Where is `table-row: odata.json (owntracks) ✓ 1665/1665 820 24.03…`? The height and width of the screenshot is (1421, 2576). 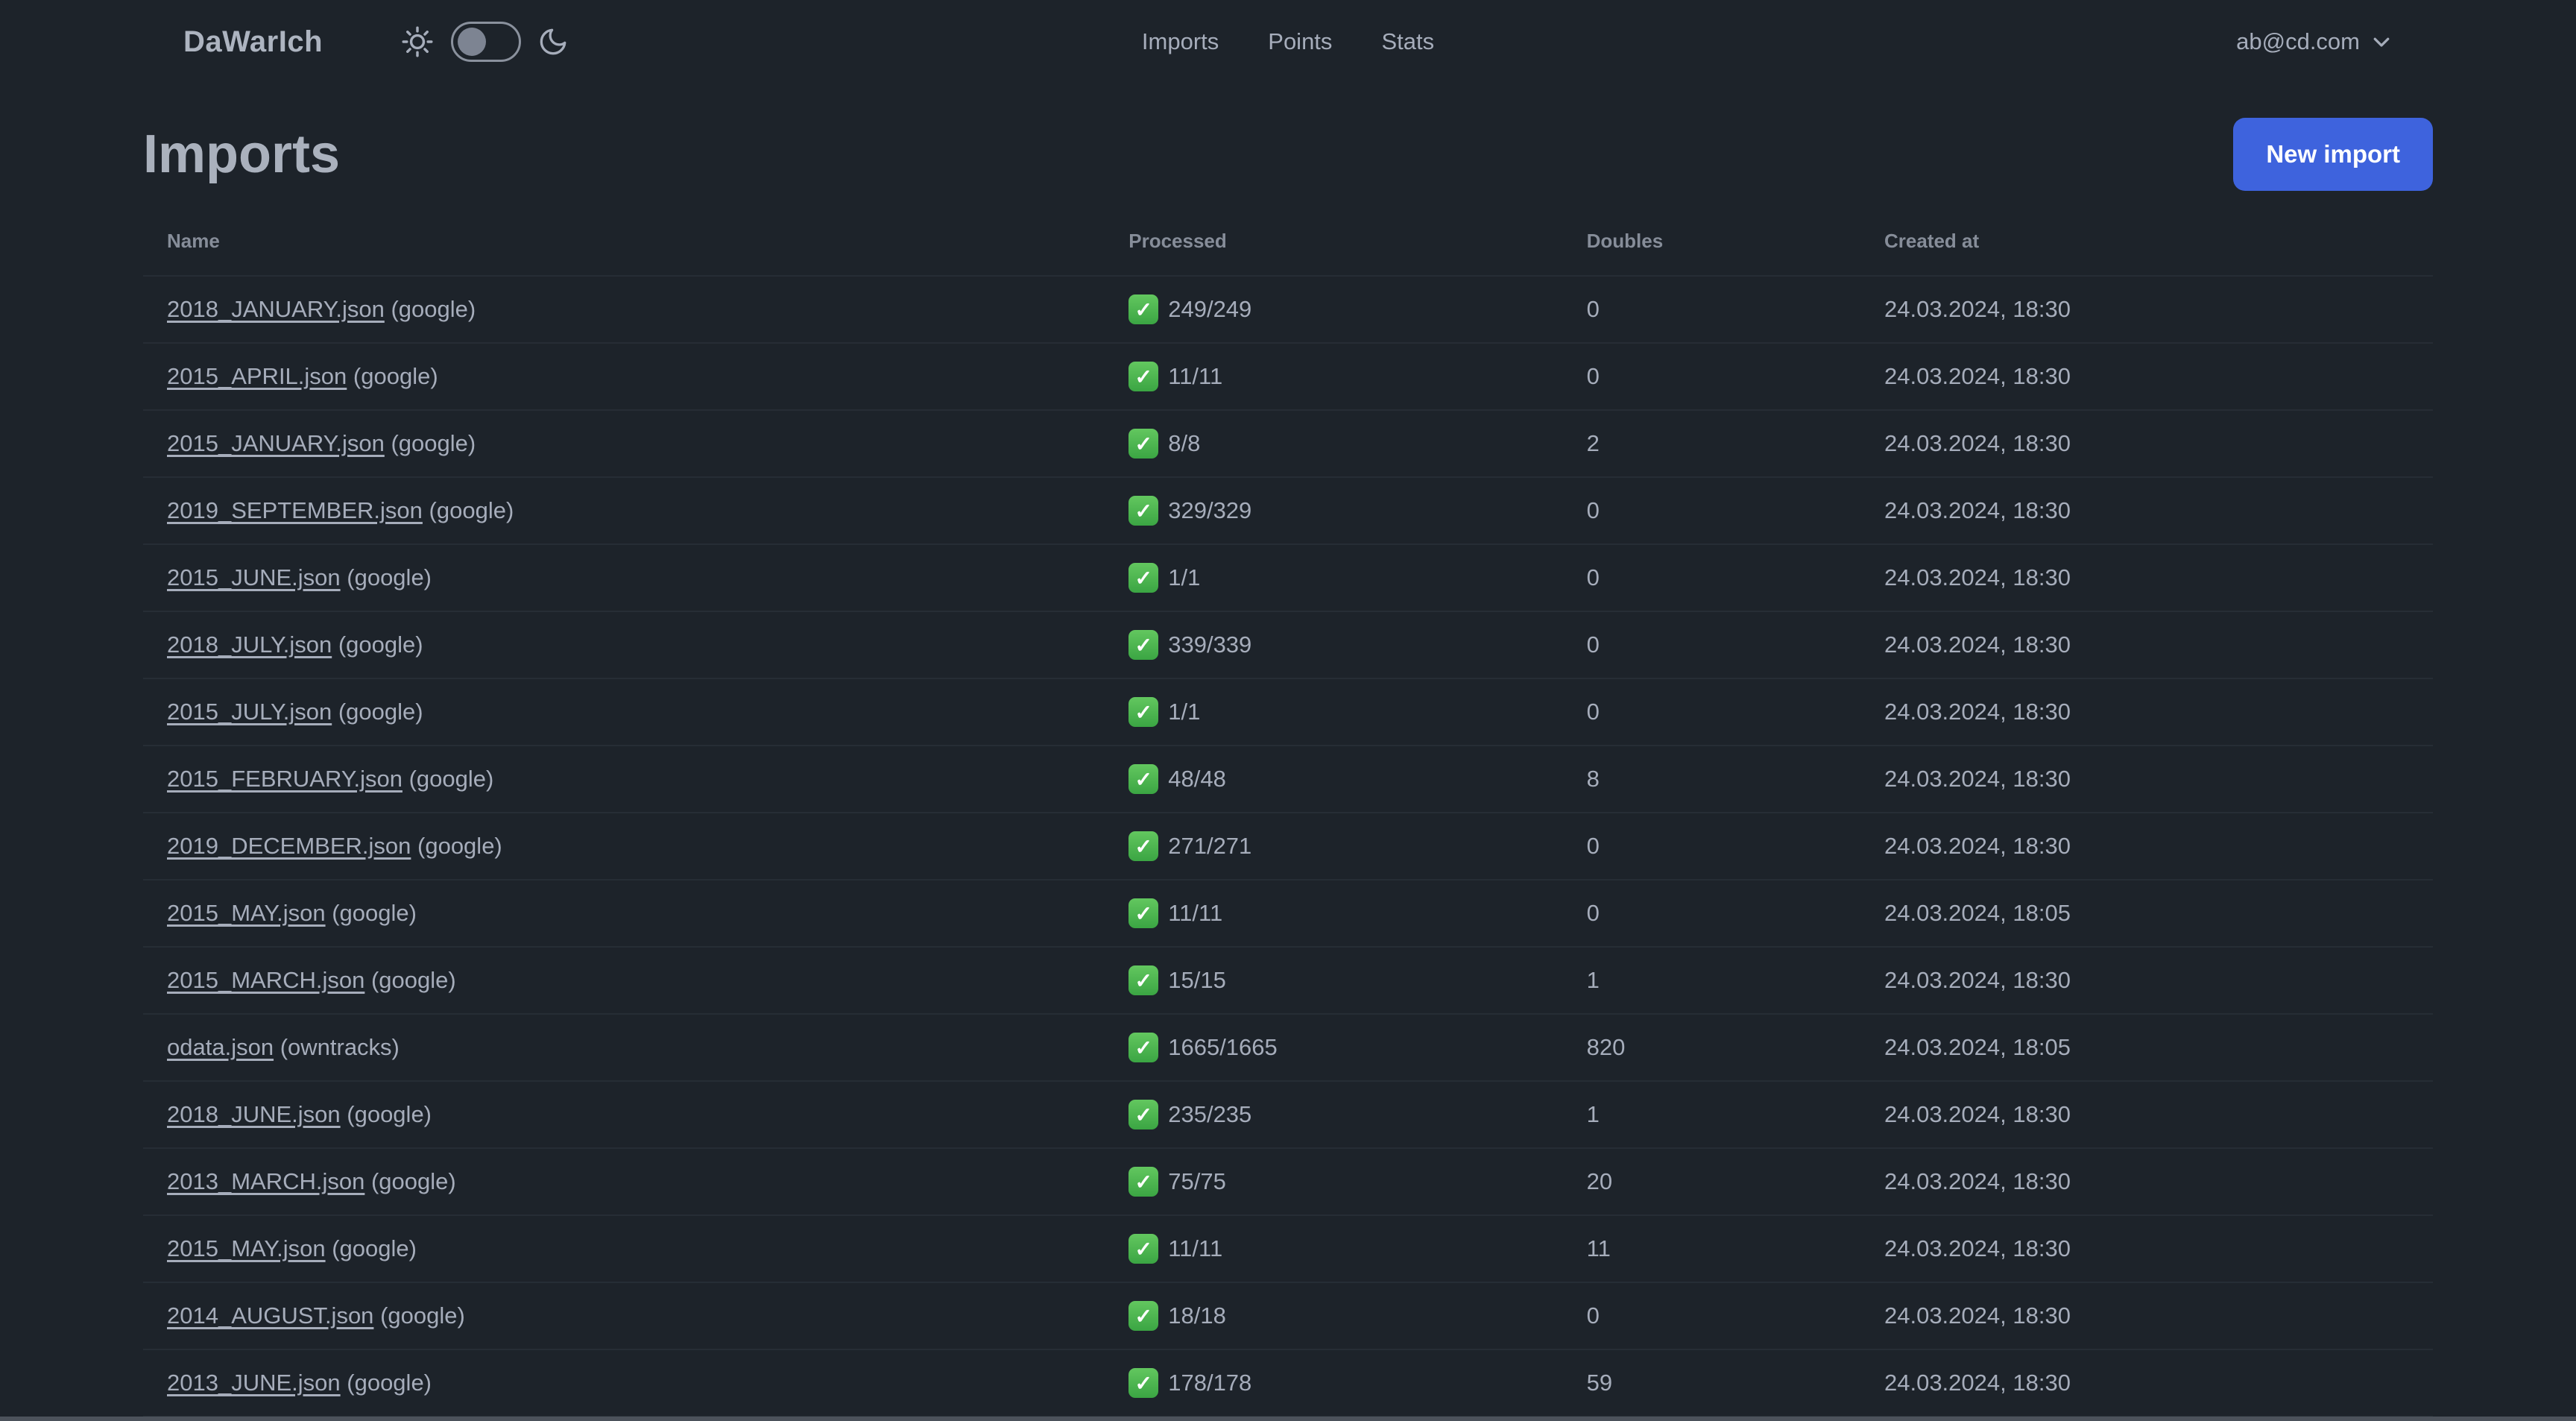
table-row: odata.json (owntracks) ✓ 1665/1665 820 24.03… is located at coordinates (1288, 1047).